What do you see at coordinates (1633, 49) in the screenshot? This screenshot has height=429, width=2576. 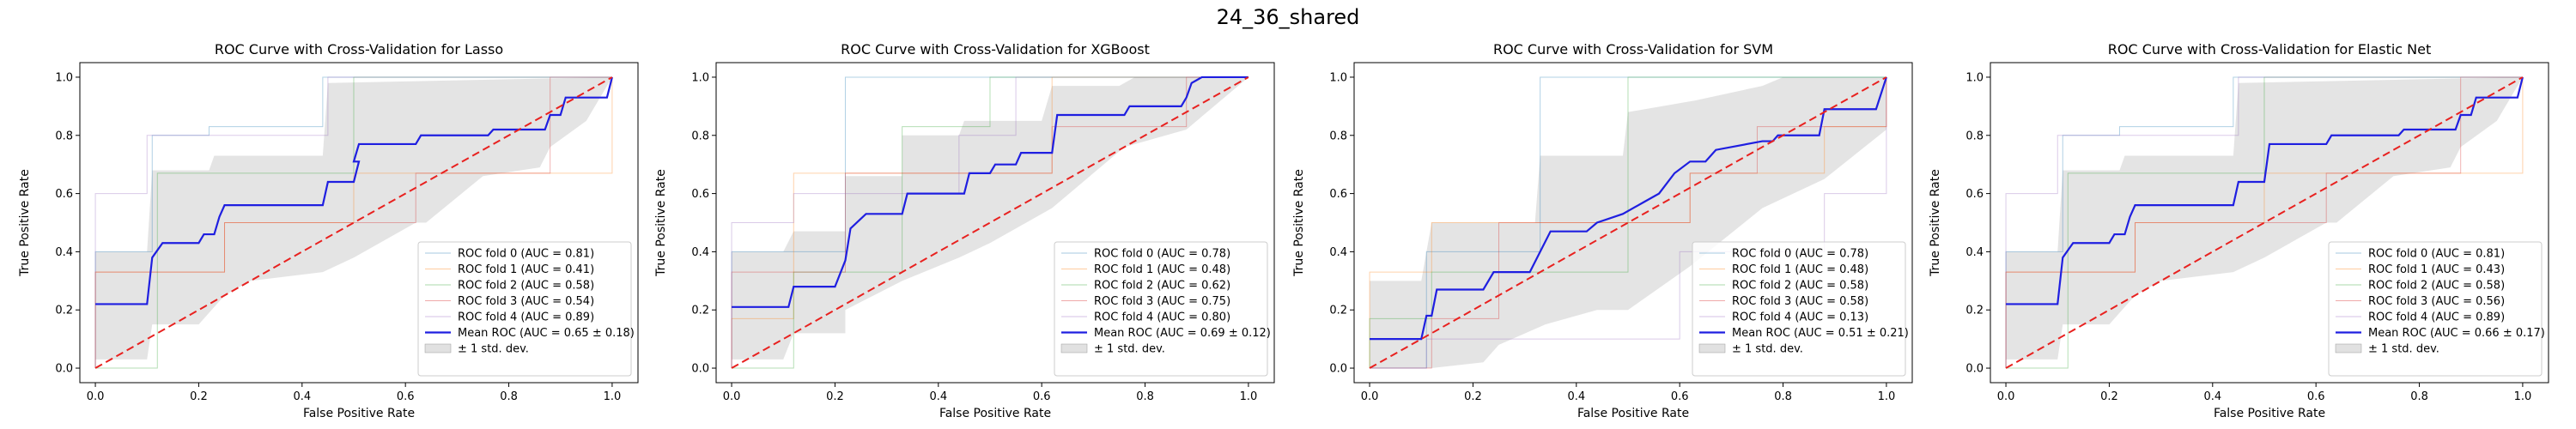 I see `chart-title: ROC Curve with Cross-Validation for SVM` at bounding box center [1633, 49].